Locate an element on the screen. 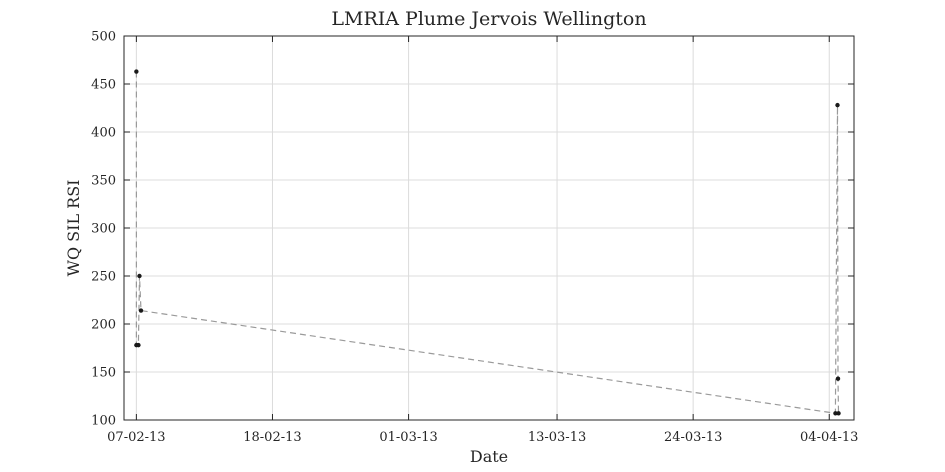 This screenshot has height=472, width=945. y-tick-label: 150 is located at coordinates (103, 373).